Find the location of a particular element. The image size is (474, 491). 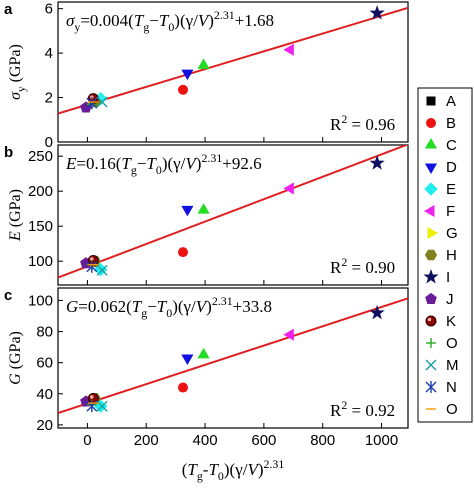

legend-label: D is located at coordinates (451, 167).